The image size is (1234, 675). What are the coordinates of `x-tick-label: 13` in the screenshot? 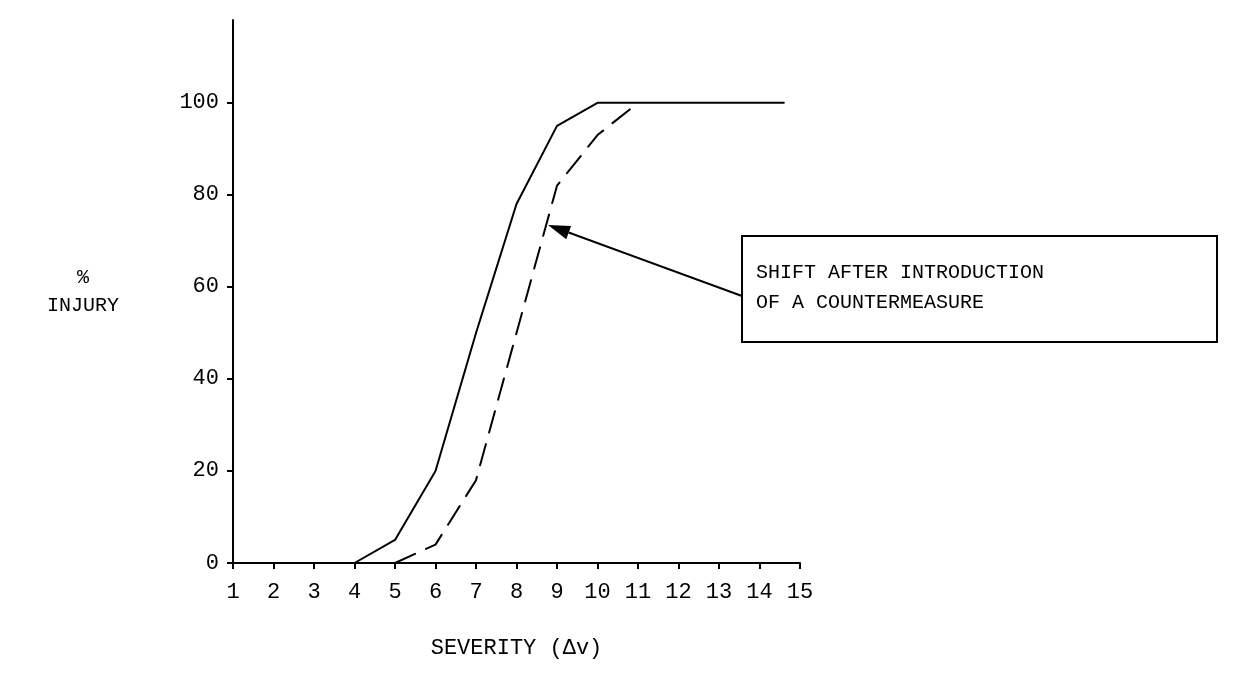 It's located at (719, 592).